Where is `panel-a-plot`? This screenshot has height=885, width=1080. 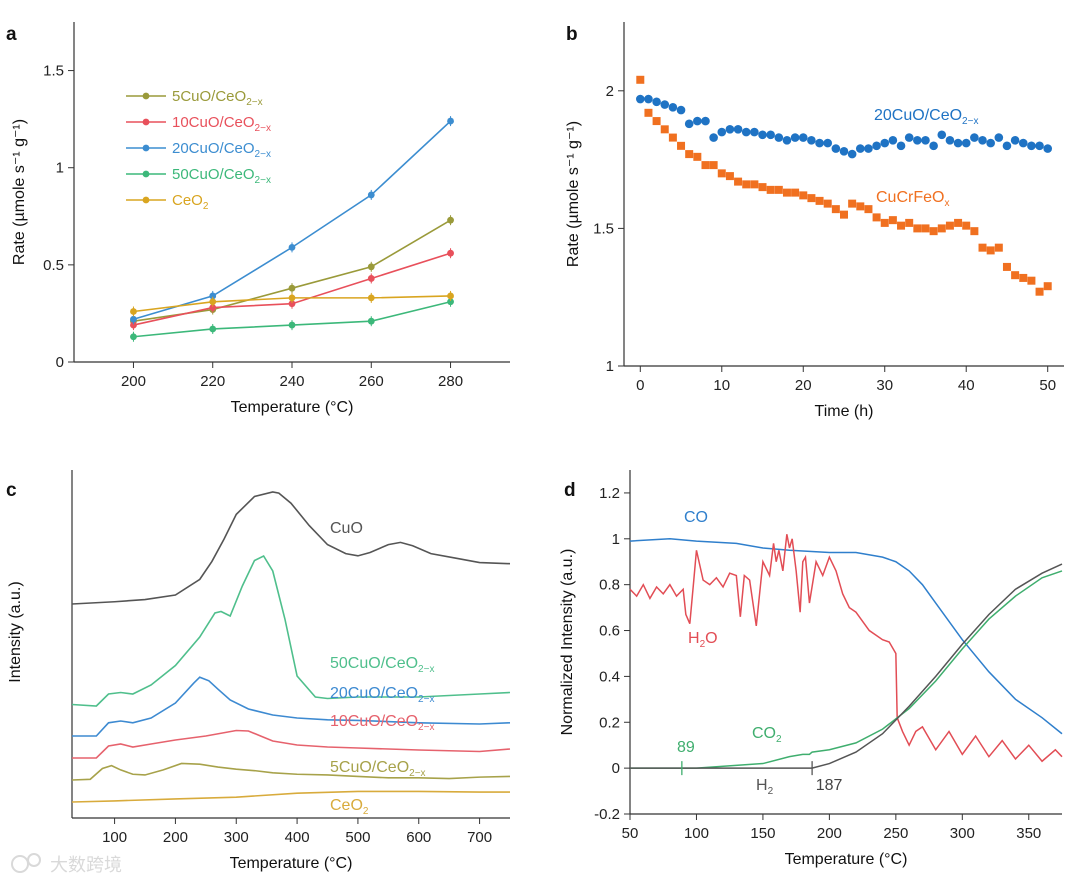 panel-a-plot is located at coordinates (292, 229).